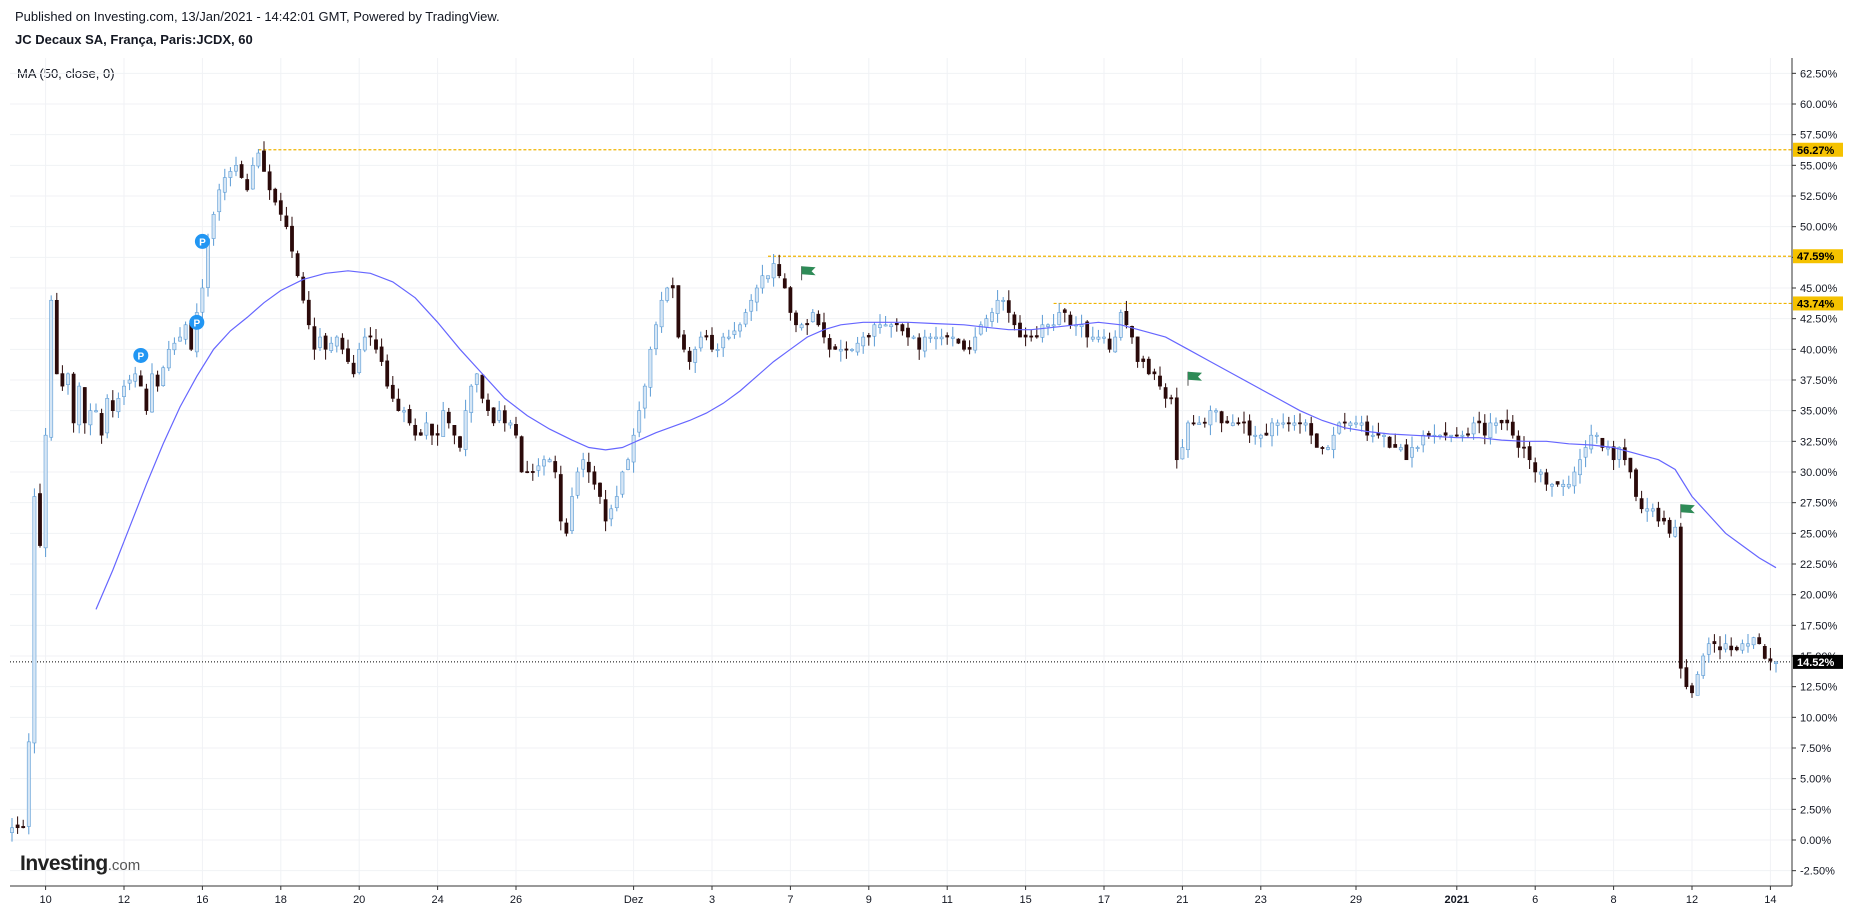 The image size is (1853, 909). What do you see at coordinates (1818, 661) in the screenshot?
I see `current-price-bg` at bounding box center [1818, 661].